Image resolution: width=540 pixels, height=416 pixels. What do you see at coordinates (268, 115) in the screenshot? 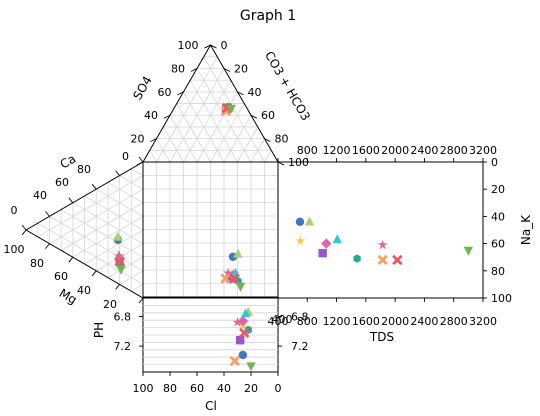
I see `top-right-tick-label: 60` at bounding box center [268, 115].